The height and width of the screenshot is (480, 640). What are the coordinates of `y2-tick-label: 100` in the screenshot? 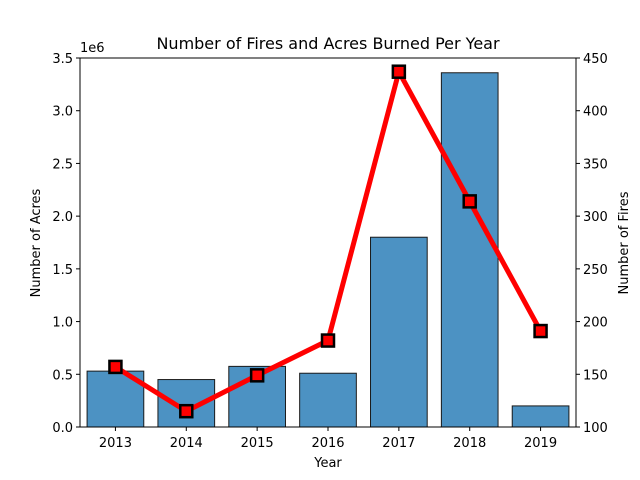 It's located at (595, 428).